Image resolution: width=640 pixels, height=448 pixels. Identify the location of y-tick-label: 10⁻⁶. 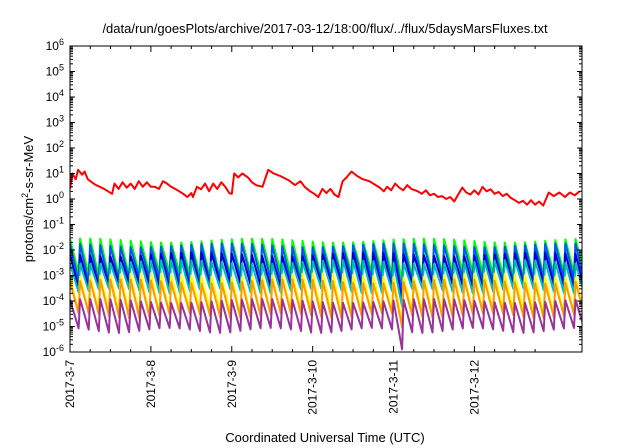
(53, 351).